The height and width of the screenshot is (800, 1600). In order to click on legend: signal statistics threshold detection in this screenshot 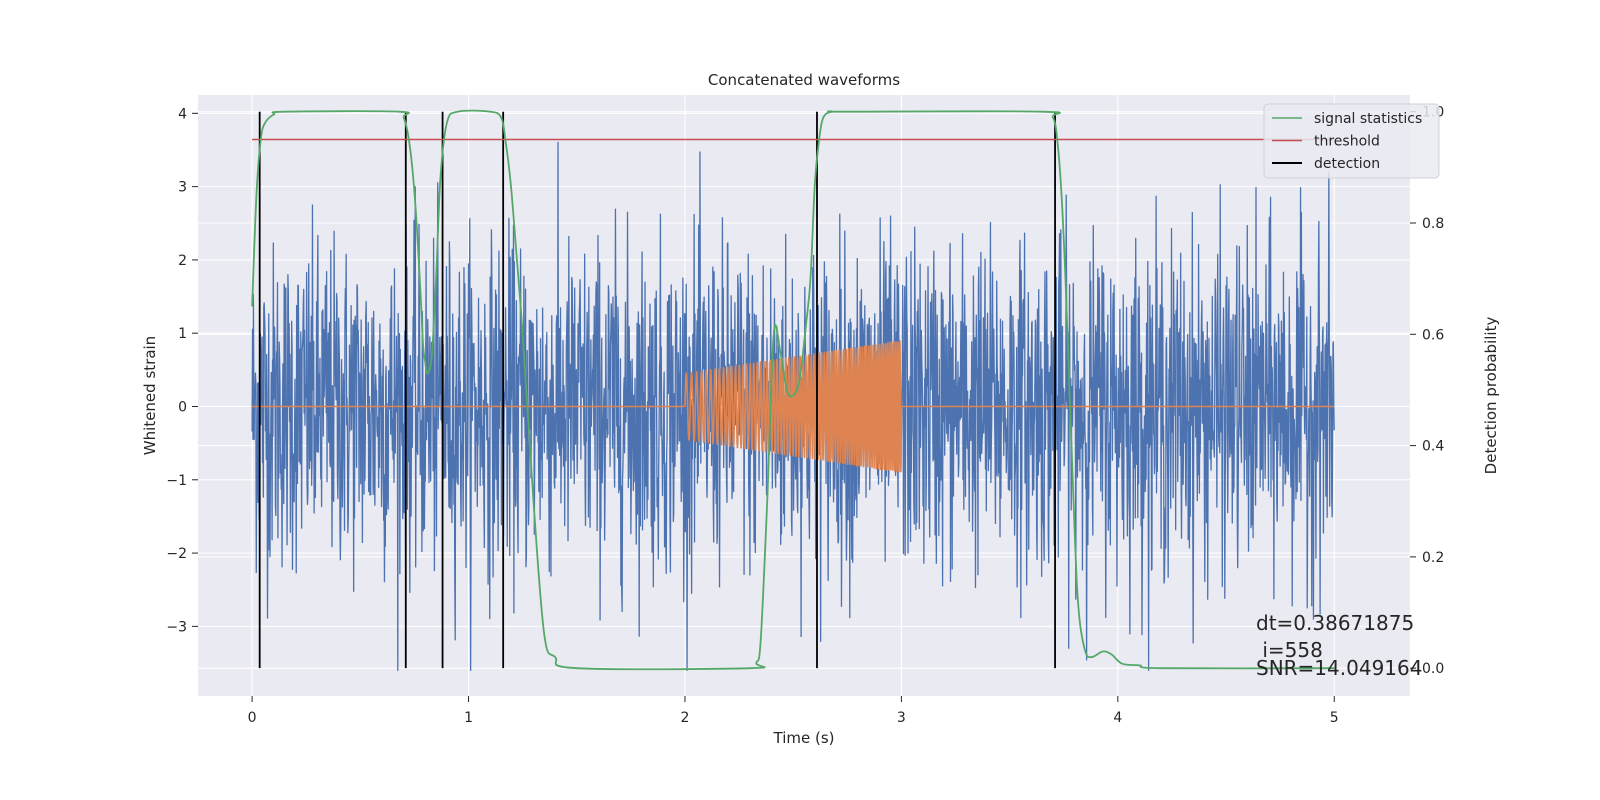, I will do `click(1351, 141)`.